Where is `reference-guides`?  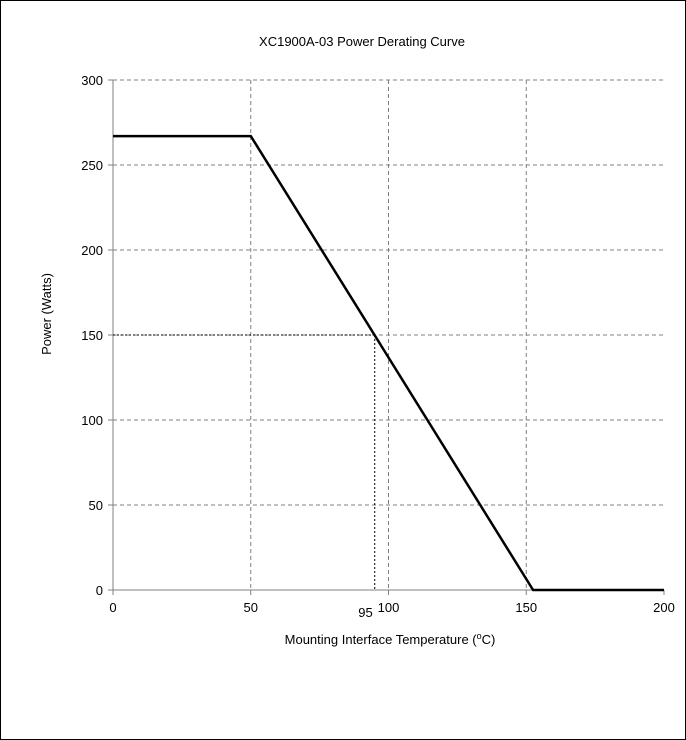 reference-guides is located at coordinates (244, 462).